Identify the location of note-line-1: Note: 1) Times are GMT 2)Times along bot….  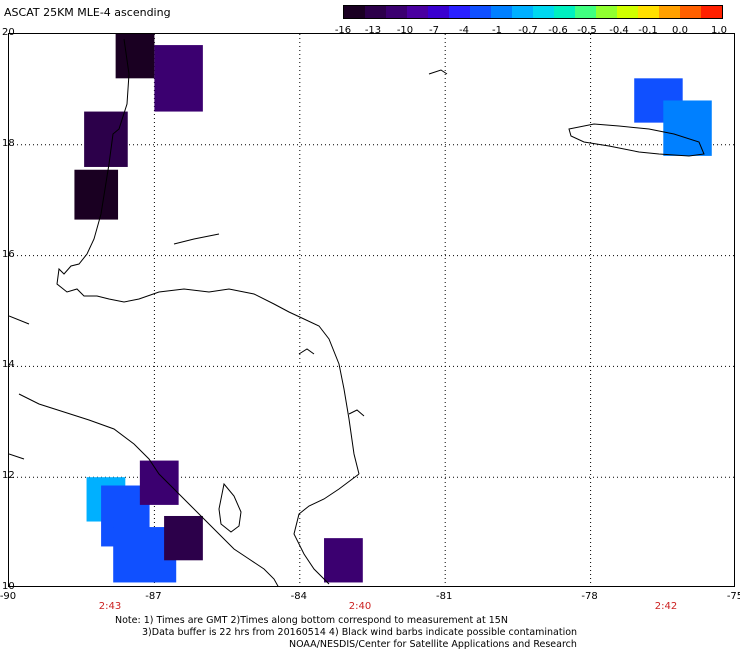
(311, 620).